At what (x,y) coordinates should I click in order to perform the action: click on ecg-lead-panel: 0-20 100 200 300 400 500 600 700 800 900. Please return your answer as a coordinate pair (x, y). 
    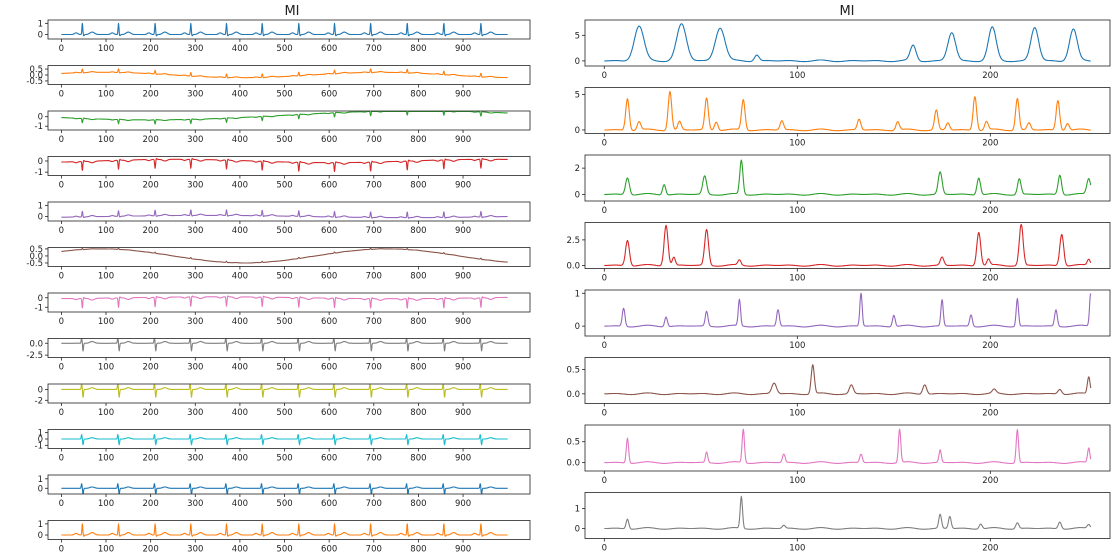
    Looking at the image, I should click on (283, 400).